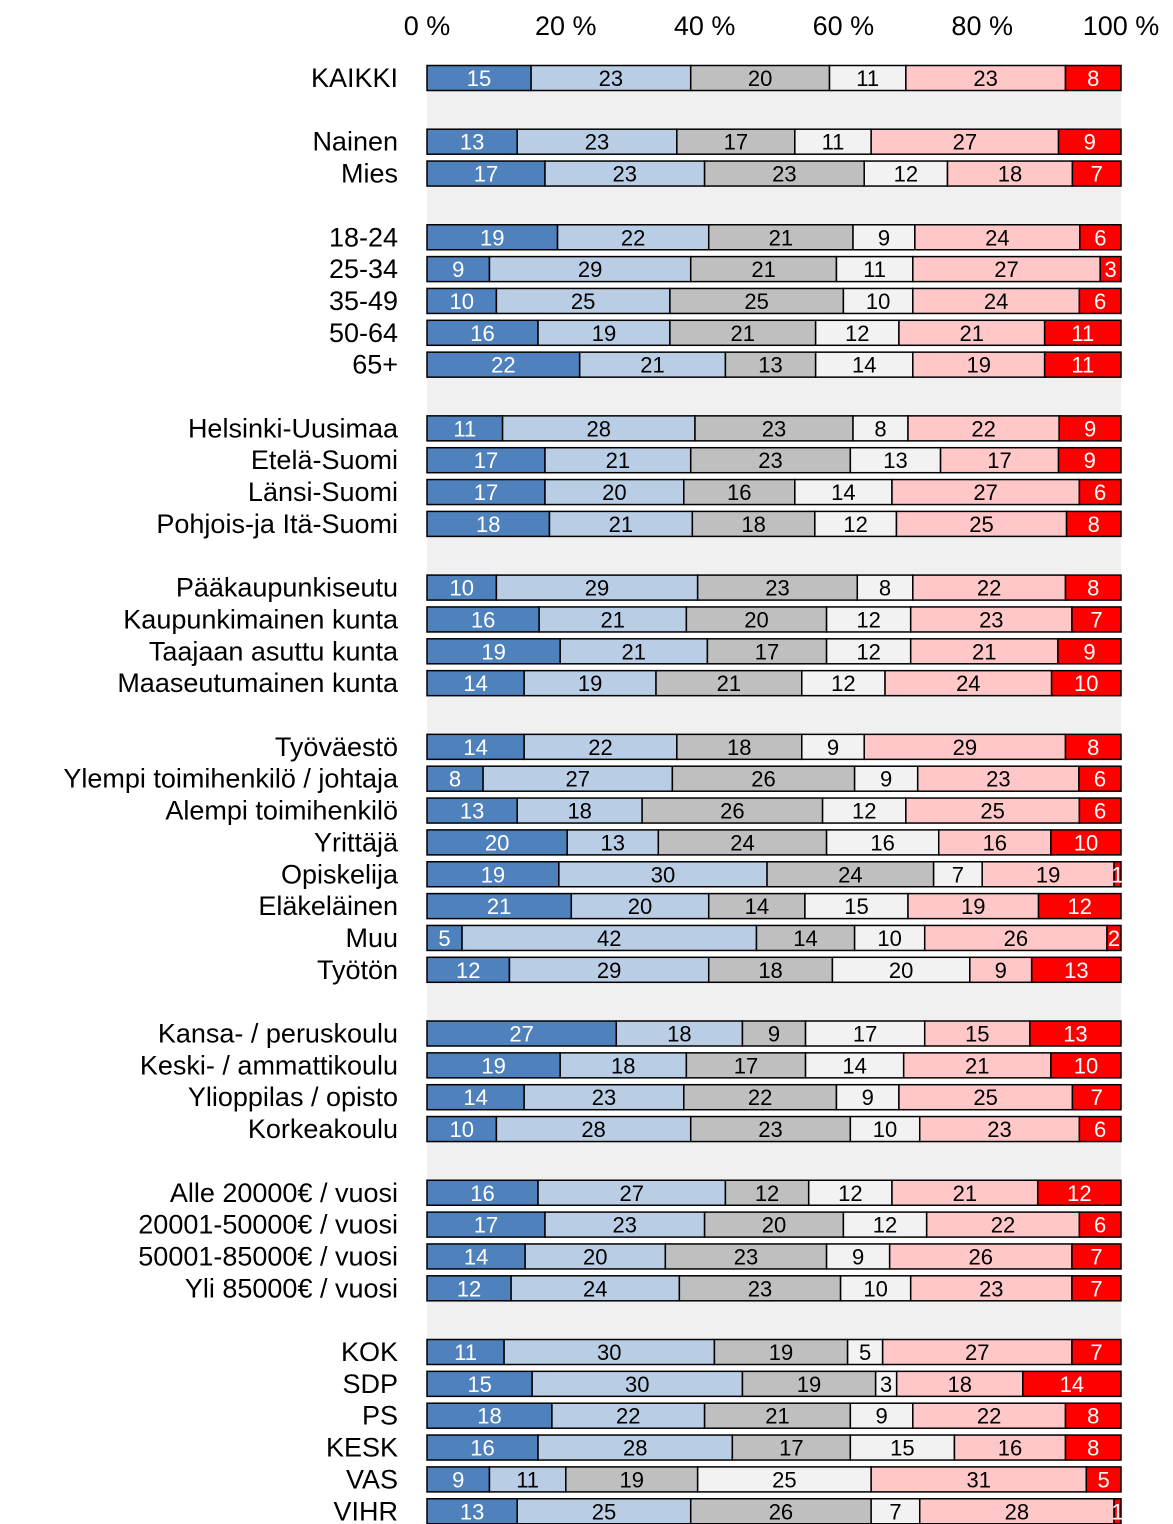 The width and height of the screenshot is (1173, 1524). What do you see at coordinates (1093, 1416) in the screenshot?
I see `segment-value-label: 8` at bounding box center [1093, 1416].